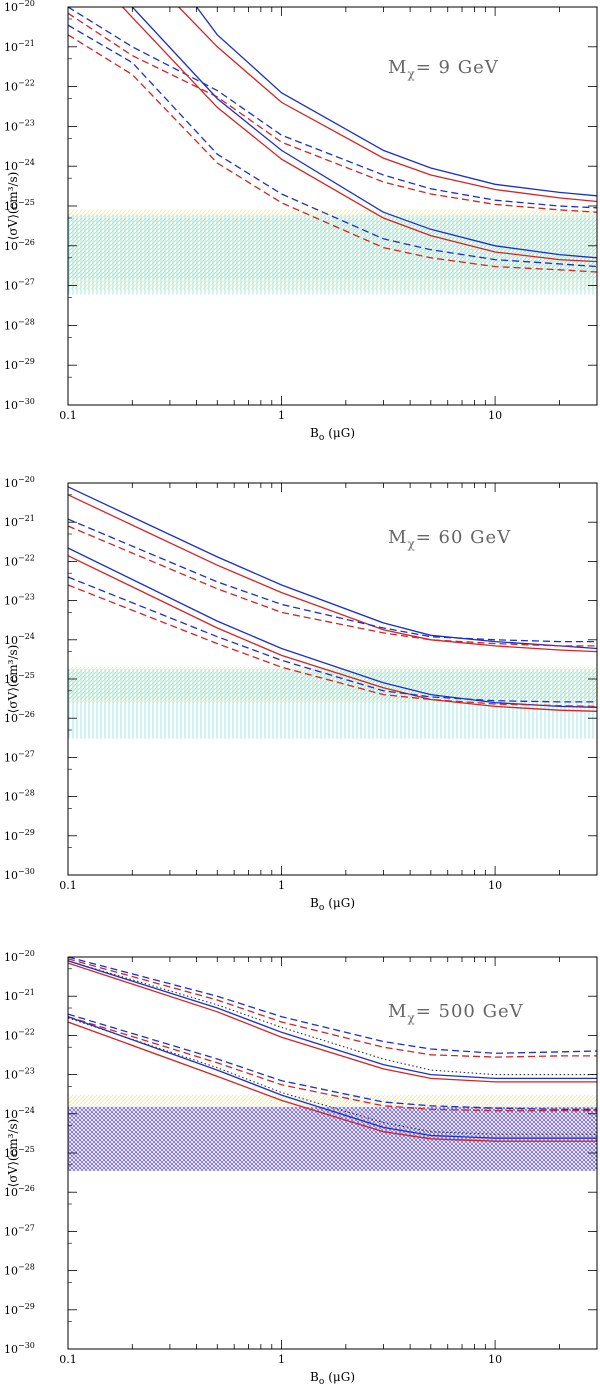 Image resolution: width=600 pixels, height=1391 pixels. What do you see at coordinates (443, 69) in the screenshot?
I see `mass-annotation: Mχ= 9 GeV` at bounding box center [443, 69].